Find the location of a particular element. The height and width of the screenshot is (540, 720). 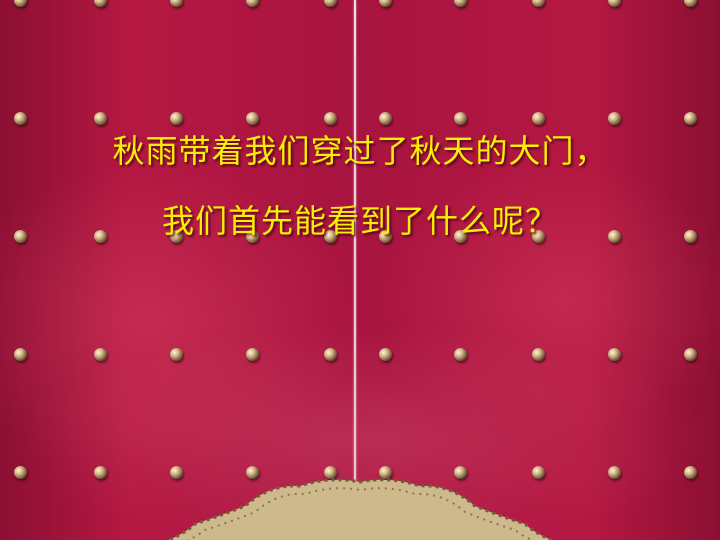

door-seam is located at coordinates (355, 270).